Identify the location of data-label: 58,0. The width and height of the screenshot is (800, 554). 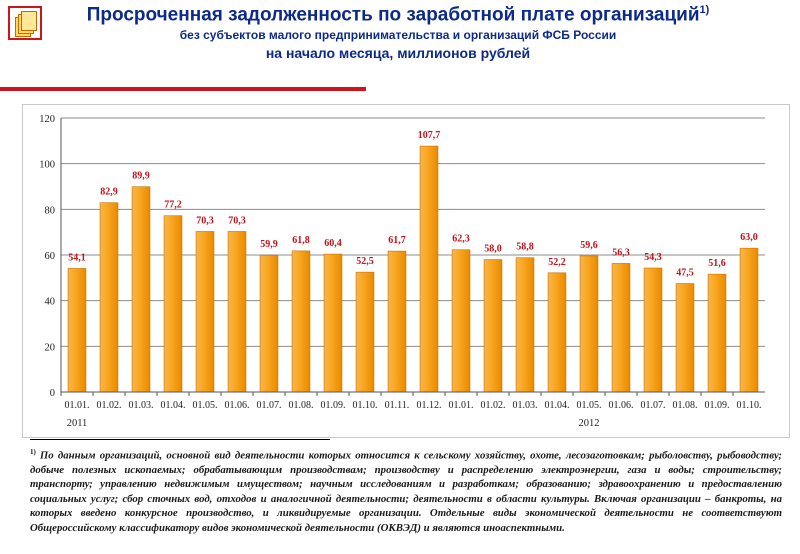
(493, 249).